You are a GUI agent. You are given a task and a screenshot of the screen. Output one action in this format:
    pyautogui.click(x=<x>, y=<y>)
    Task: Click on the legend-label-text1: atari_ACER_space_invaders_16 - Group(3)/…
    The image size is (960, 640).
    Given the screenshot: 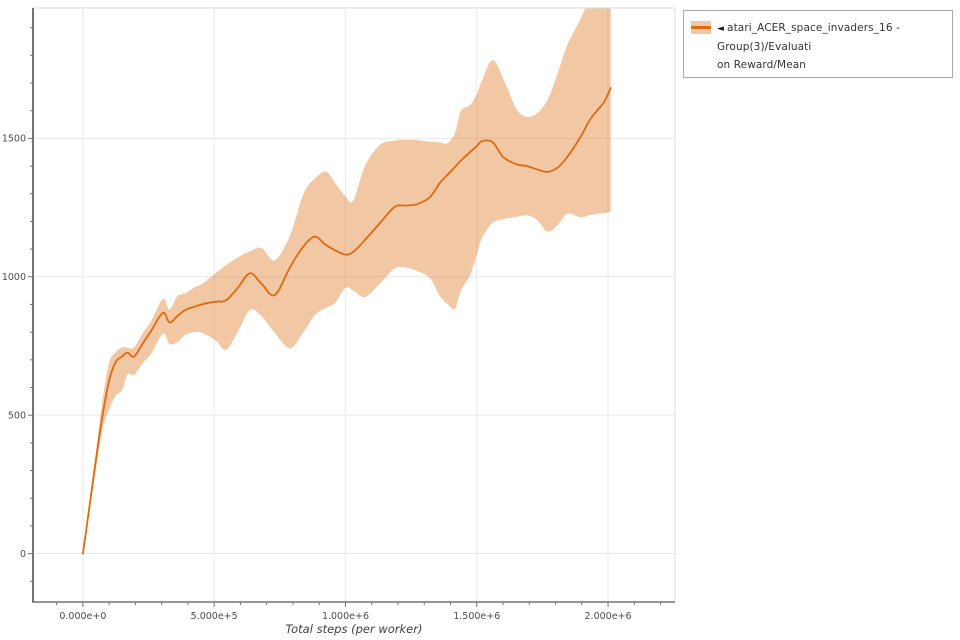 What is the action you would take?
    pyautogui.click(x=808, y=37)
    